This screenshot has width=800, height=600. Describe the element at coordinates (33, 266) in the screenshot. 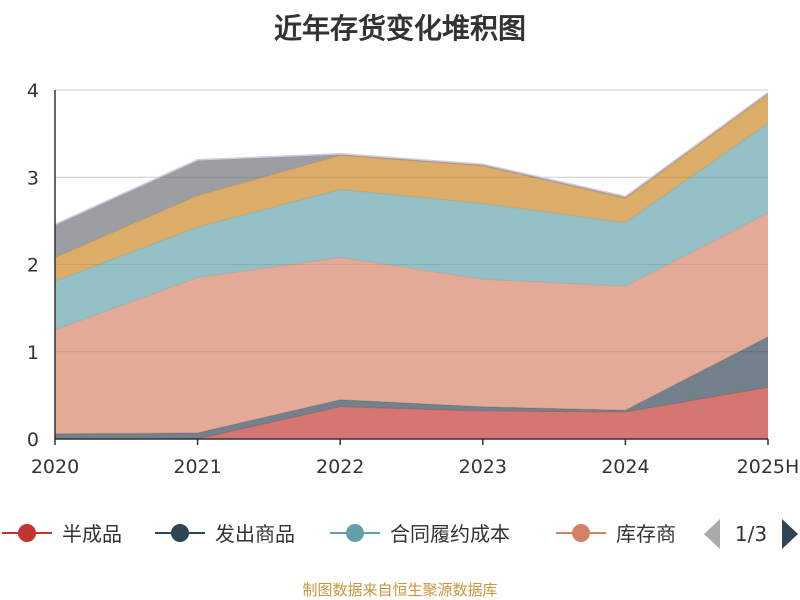

I see `y-tick-label: 2` at that location.